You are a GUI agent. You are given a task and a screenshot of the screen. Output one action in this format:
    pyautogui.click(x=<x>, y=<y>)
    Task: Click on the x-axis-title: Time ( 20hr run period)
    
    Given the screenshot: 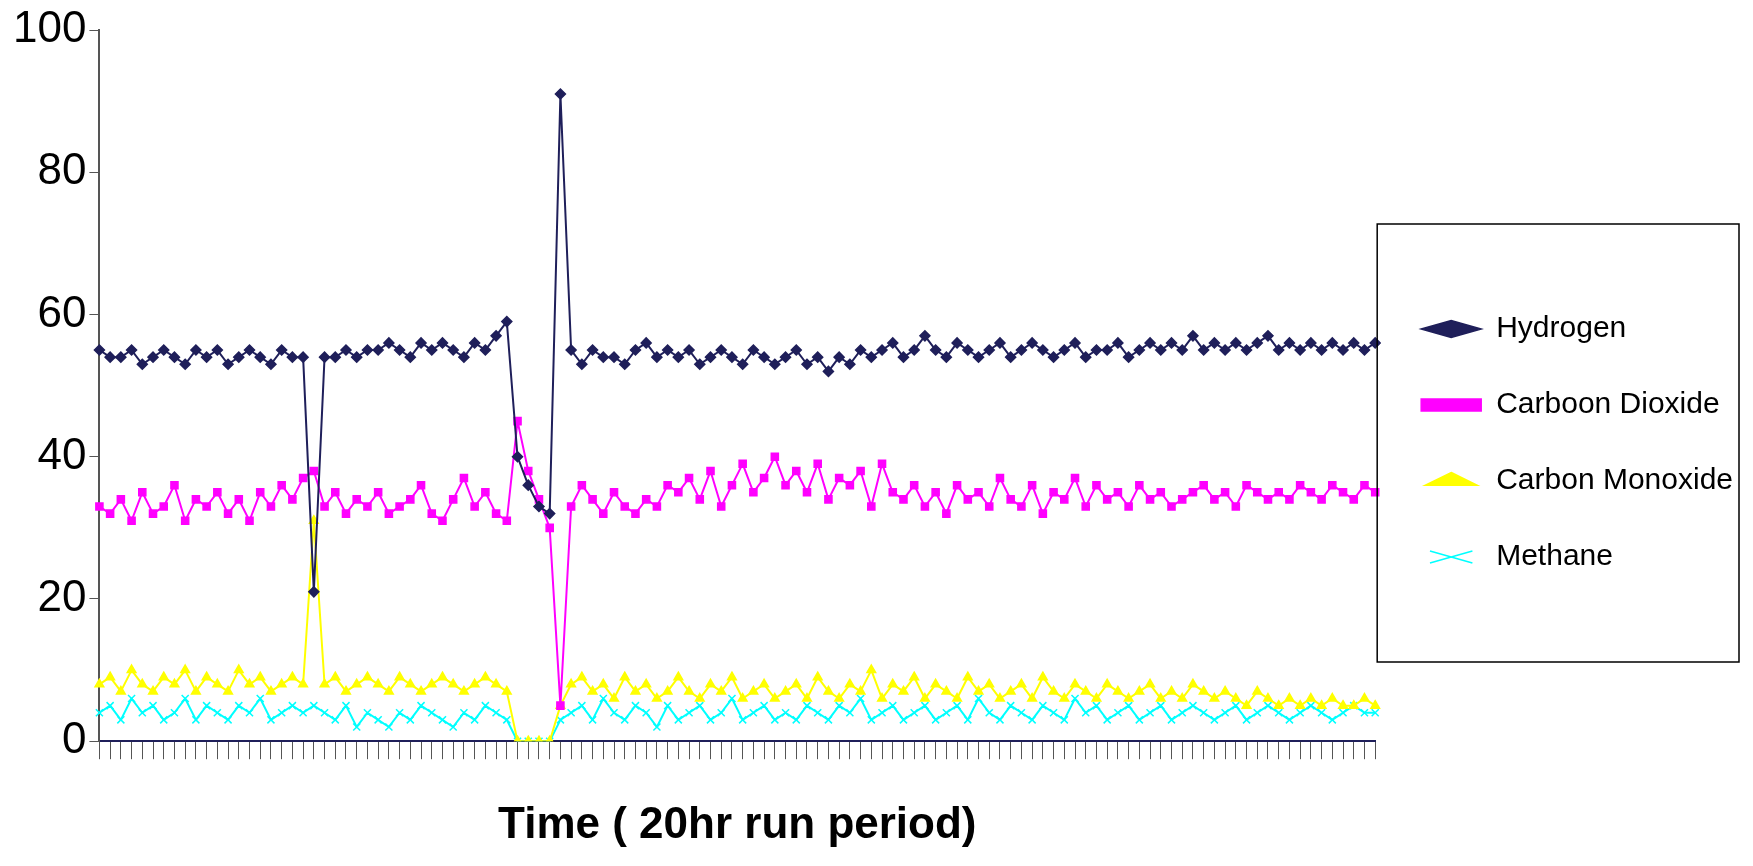 What is the action you would take?
    pyautogui.click(x=737, y=822)
    